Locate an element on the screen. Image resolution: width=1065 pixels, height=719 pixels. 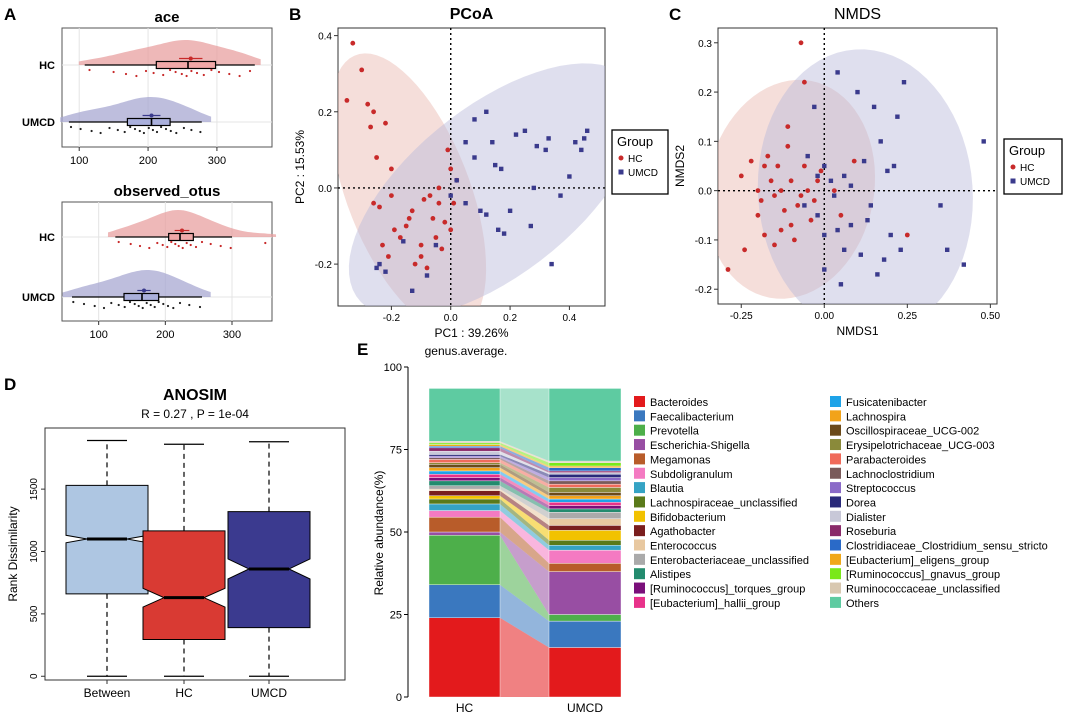
x-tick-label: -0.25 is located at coordinates (741, 316).